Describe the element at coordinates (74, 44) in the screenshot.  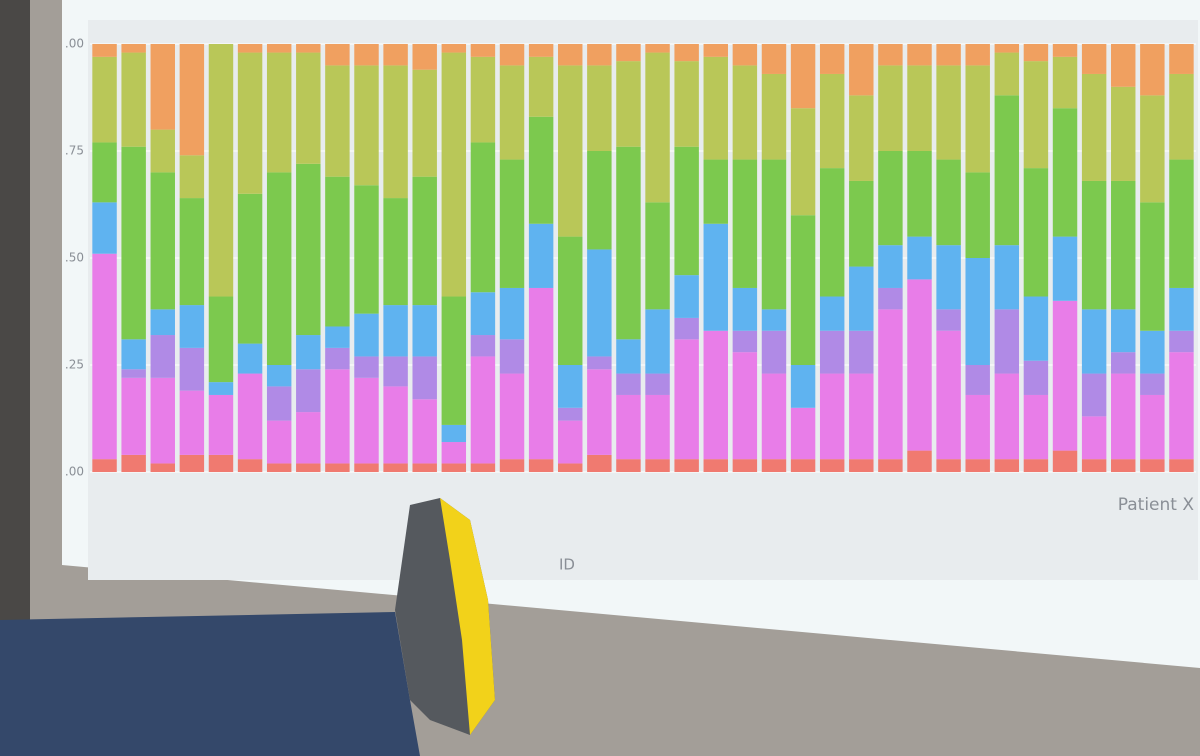
I see `y-tick-label: .00` at that location.